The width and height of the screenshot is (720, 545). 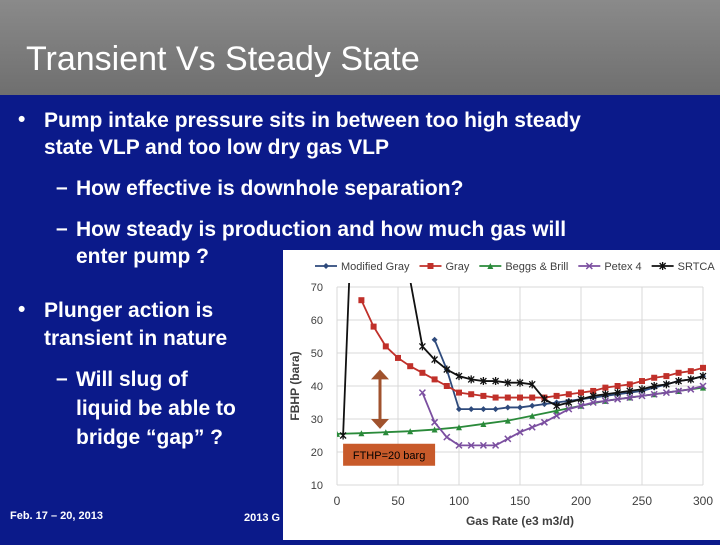 What do you see at coordinates (389, 417) in the screenshot?
I see `chart-annotations: FTHP=20 barg` at bounding box center [389, 417].